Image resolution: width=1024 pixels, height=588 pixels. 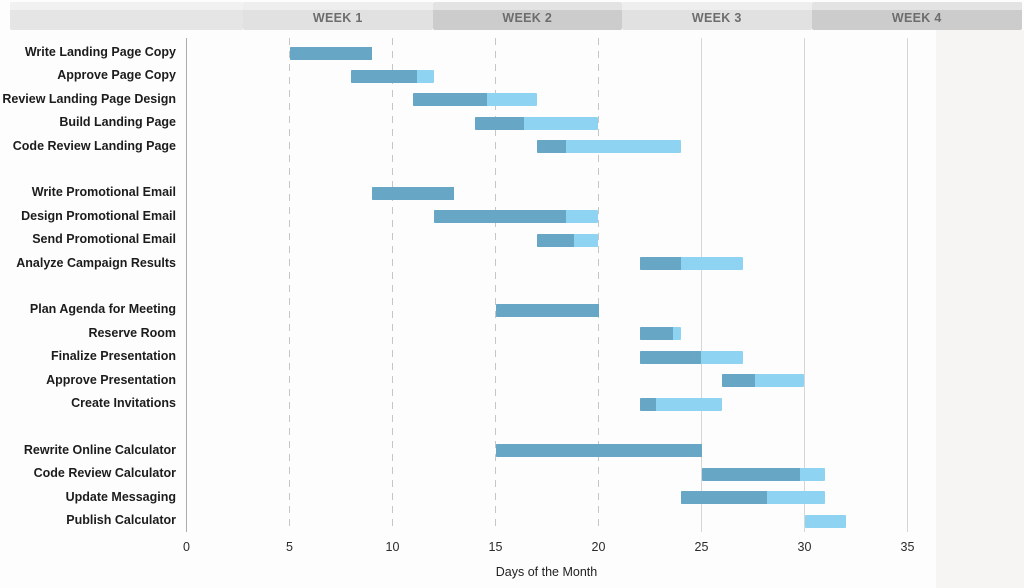 I want to click on task-label: Create Invitations, so click(x=123, y=403).